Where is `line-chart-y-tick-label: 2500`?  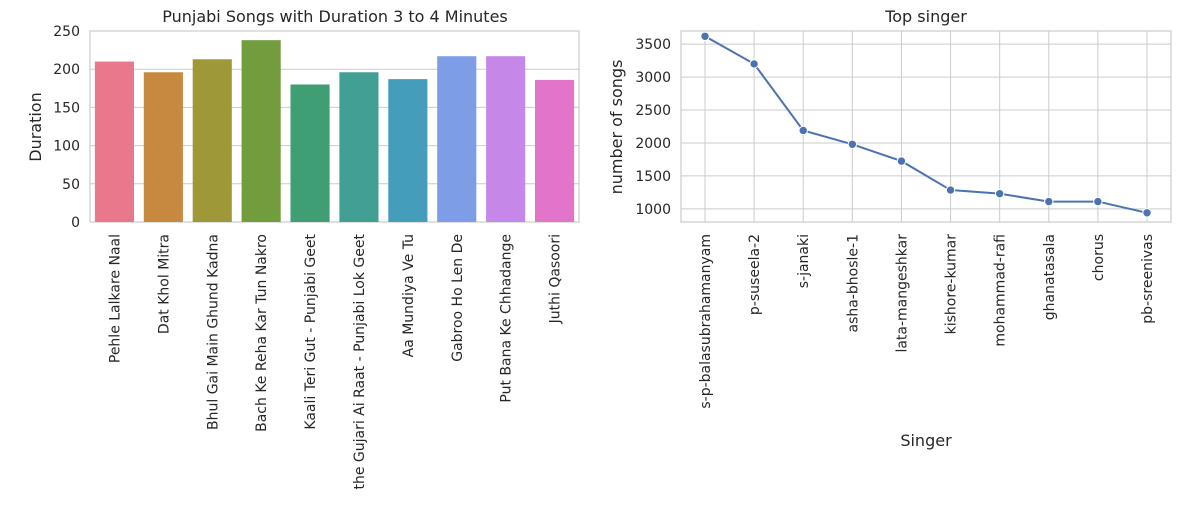
line-chart-y-tick-label: 2500 is located at coordinates (653, 111).